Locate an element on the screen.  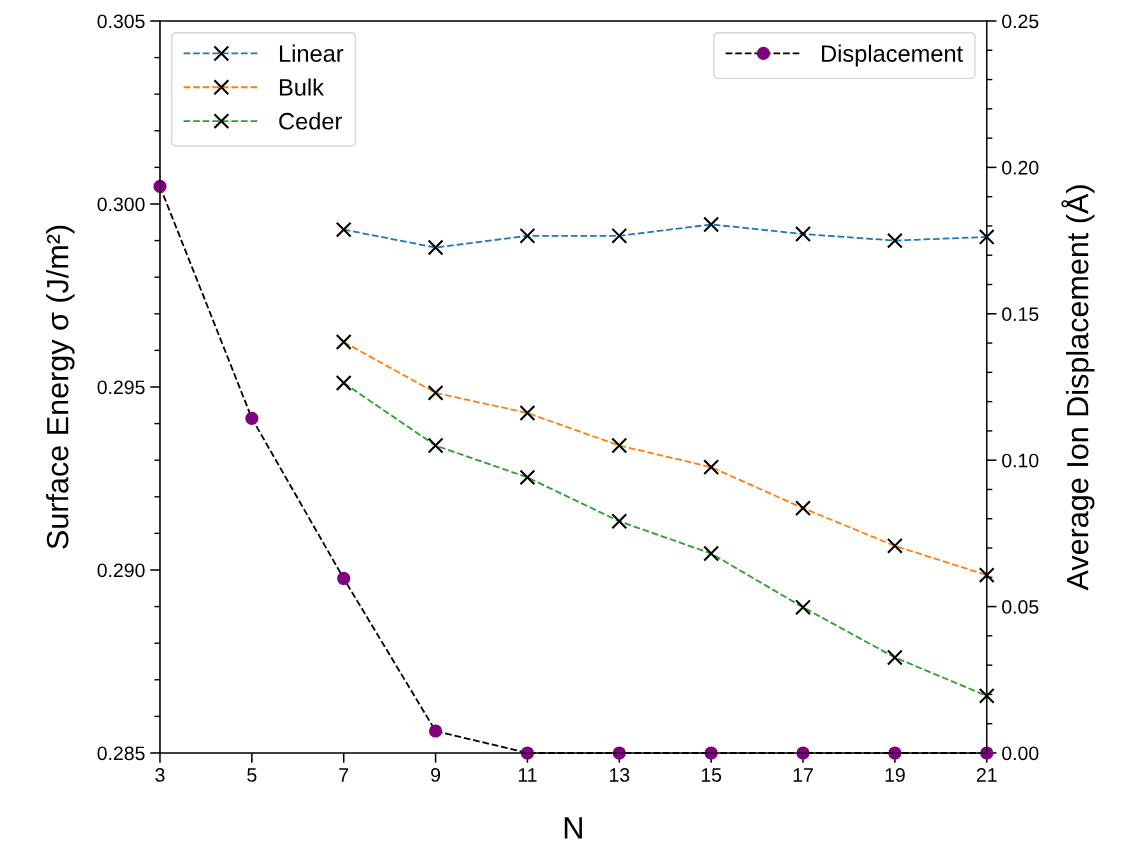
x-tick-label: 21 is located at coordinates (986, 775).